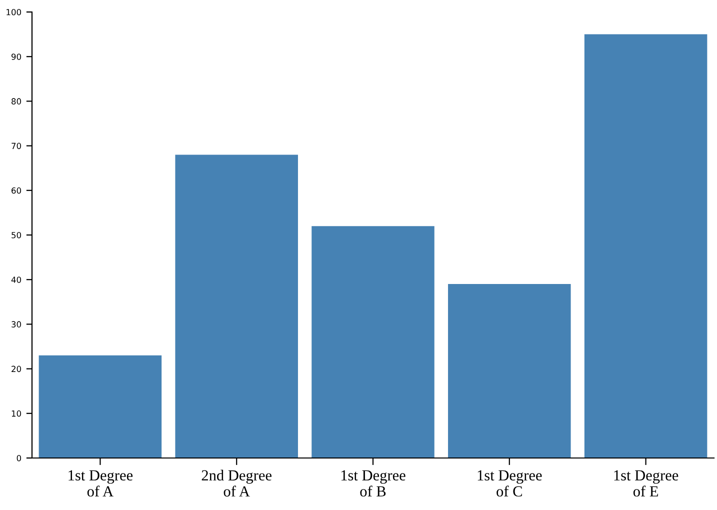 This screenshot has width=717, height=510. What do you see at coordinates (19, 458) in the screenshot?
I see `y-tick-label: 0` at bounding box center [19, 458].